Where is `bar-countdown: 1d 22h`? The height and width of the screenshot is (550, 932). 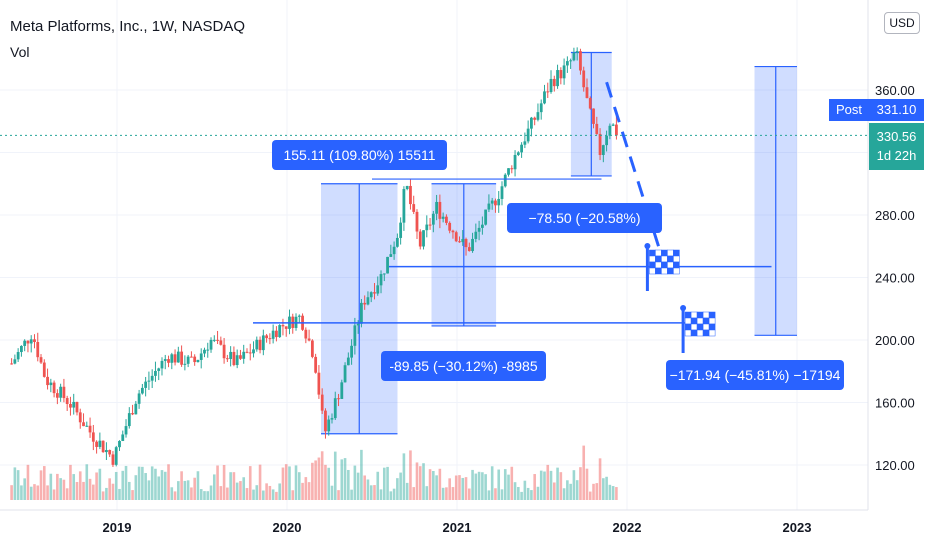
bar-countdown: 1d 22h is located at coordinates (896, 155).